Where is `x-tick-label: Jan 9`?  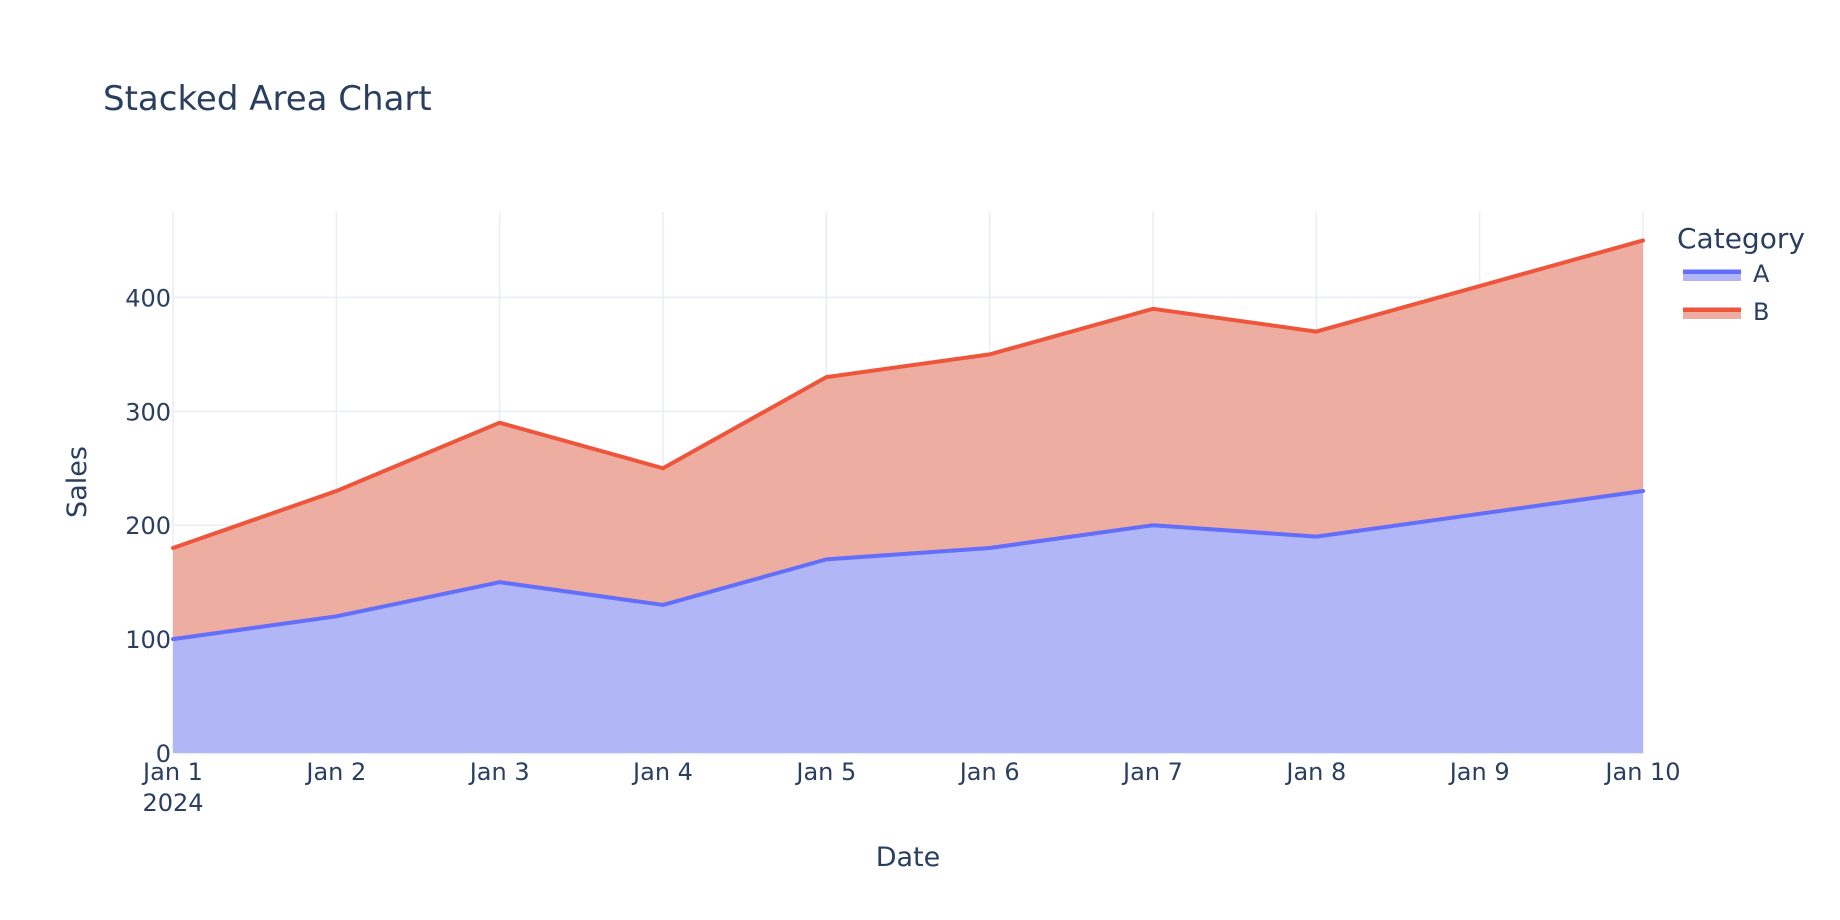
x-tick-label: Jan 9 is located at coordinates (1479, 772).